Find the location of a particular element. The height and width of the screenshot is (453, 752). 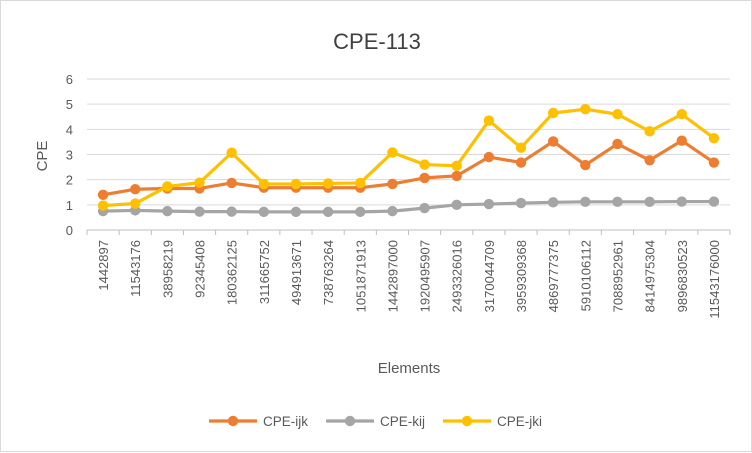

y-tick-label: 0 is located at coordinates (69, 230).